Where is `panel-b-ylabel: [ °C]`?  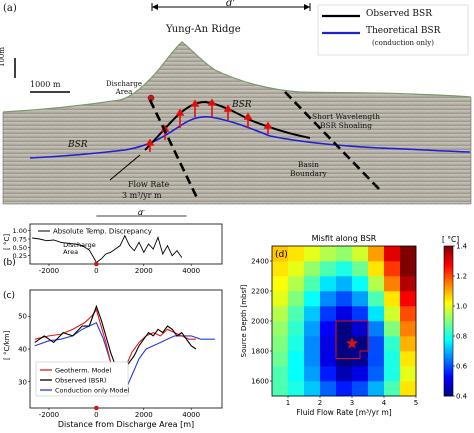
panel-b-ylabel: [ °C] is located at coordinates (7, 242).